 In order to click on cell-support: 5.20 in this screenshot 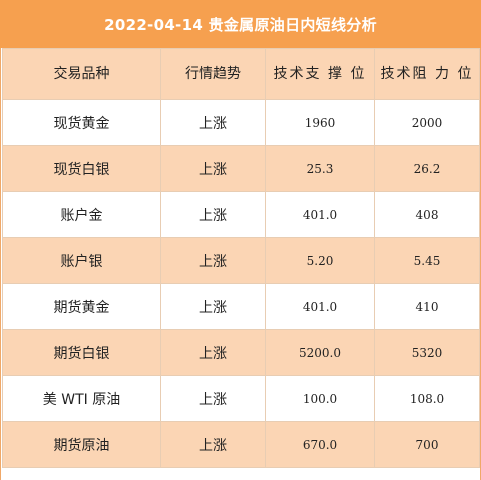, I will do `click(320, 260)`.